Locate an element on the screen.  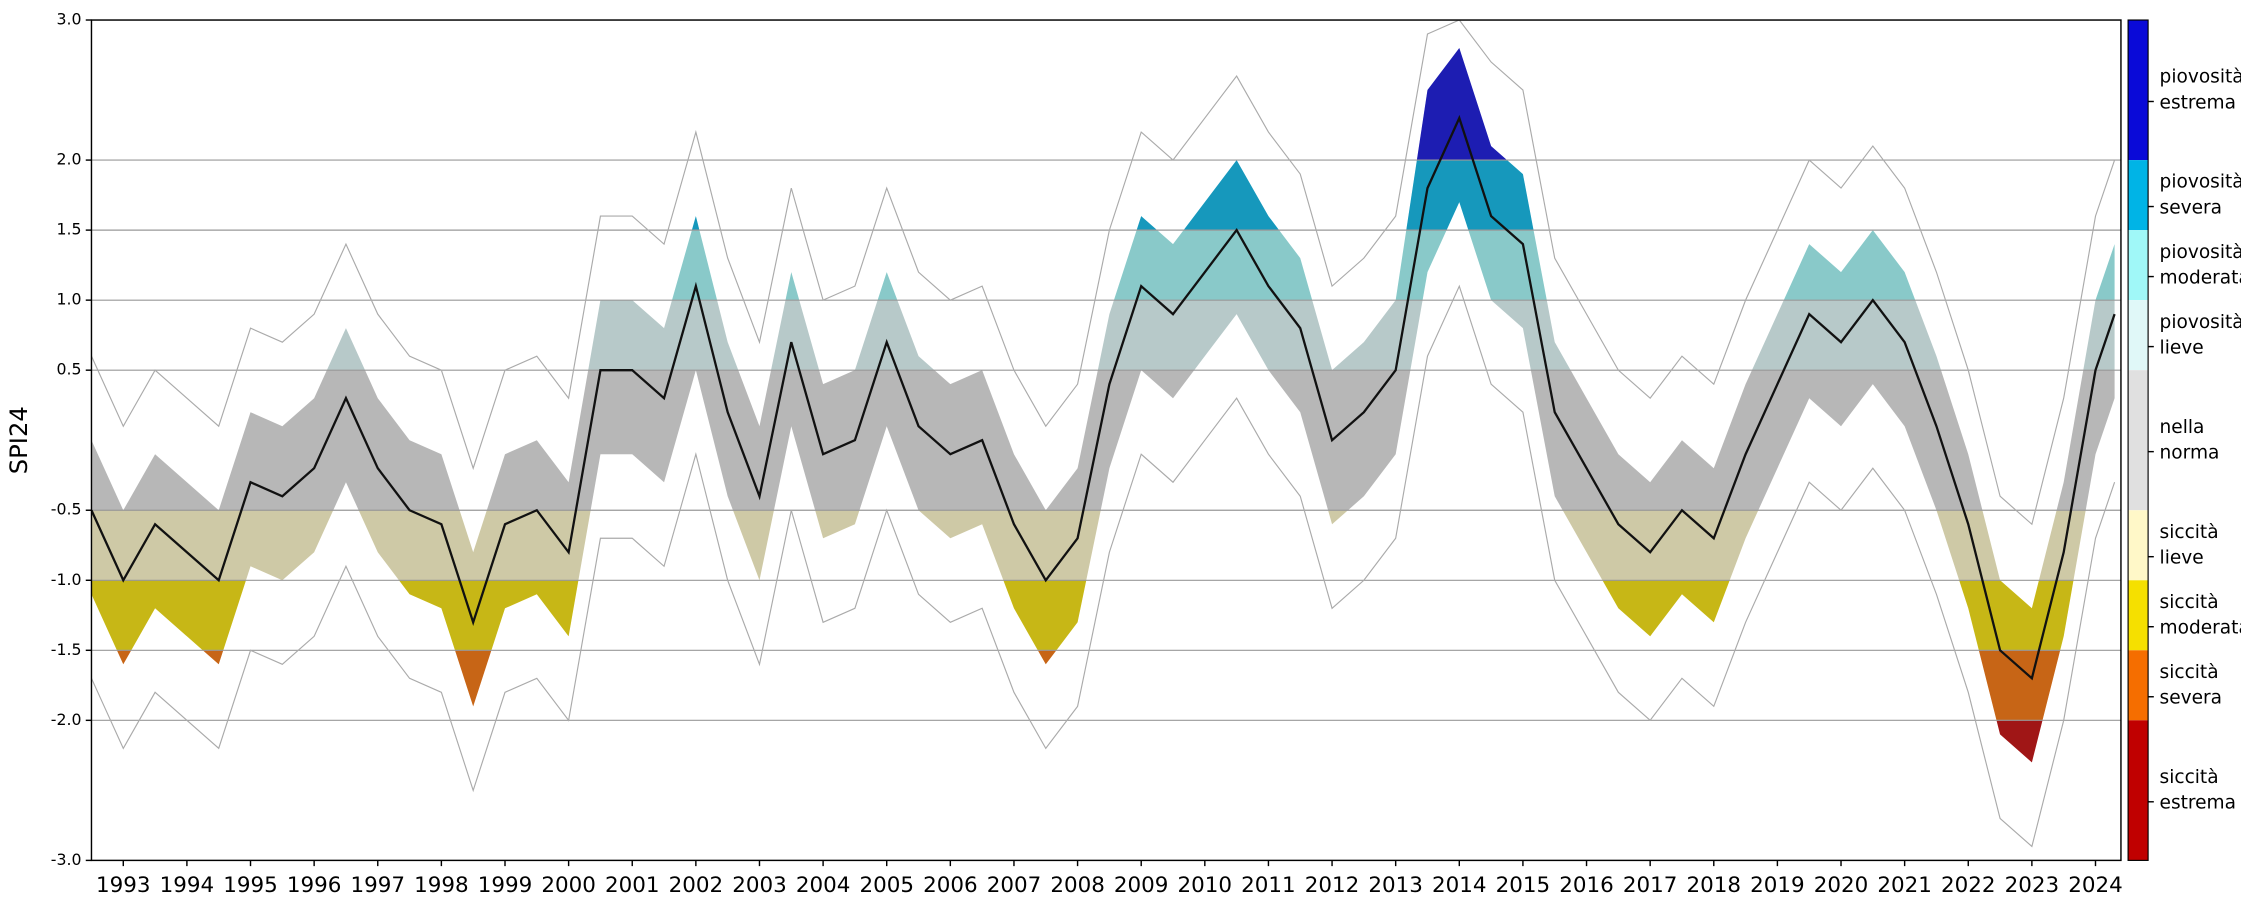
y-tick-label: -1.5 is located at coordinates (66, 649).